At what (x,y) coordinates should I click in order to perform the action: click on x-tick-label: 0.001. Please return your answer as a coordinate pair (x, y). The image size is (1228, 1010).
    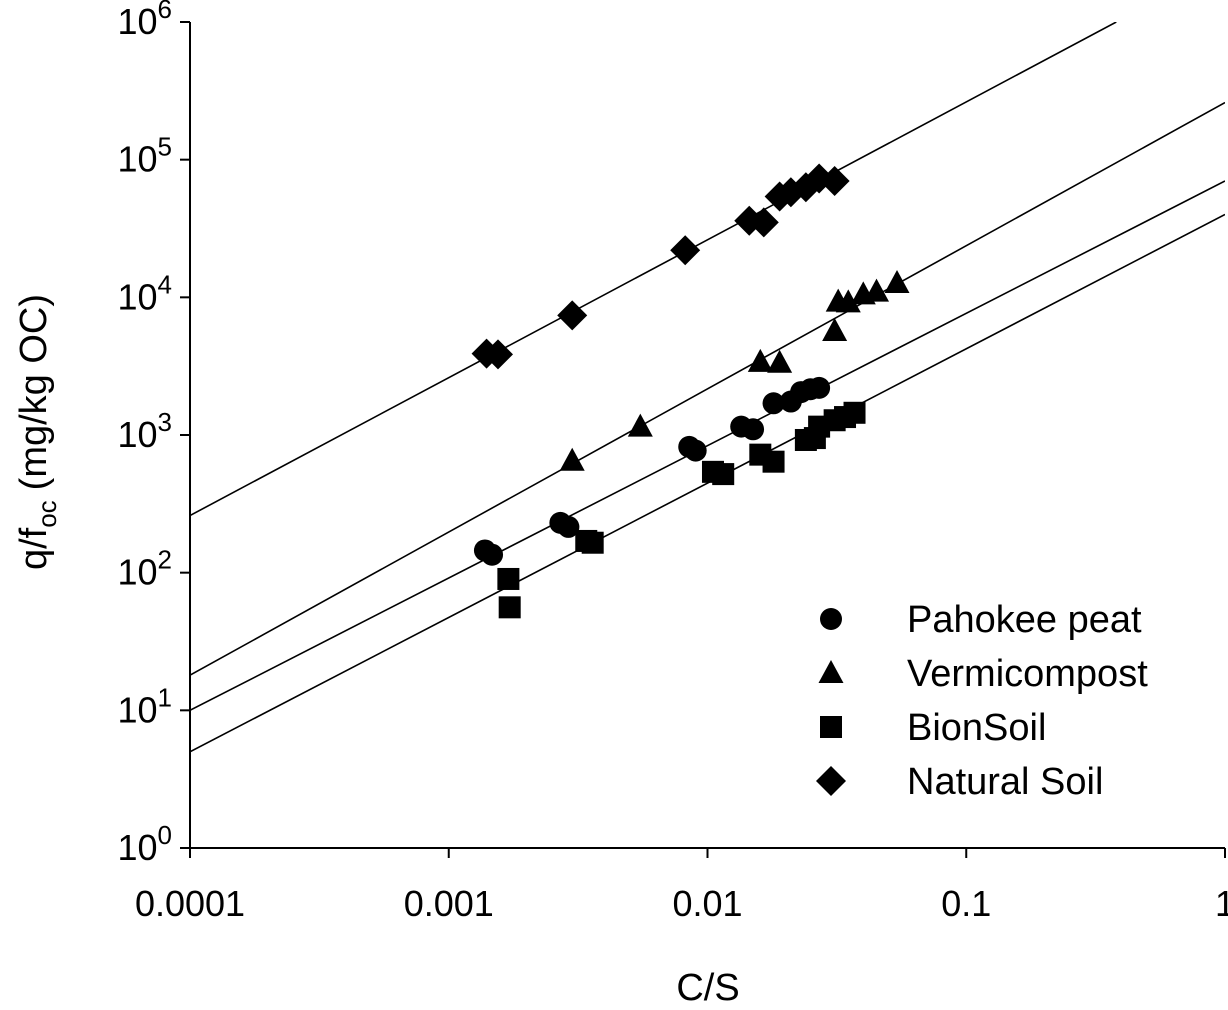
    Looking at the image, I should click on (449, 903).